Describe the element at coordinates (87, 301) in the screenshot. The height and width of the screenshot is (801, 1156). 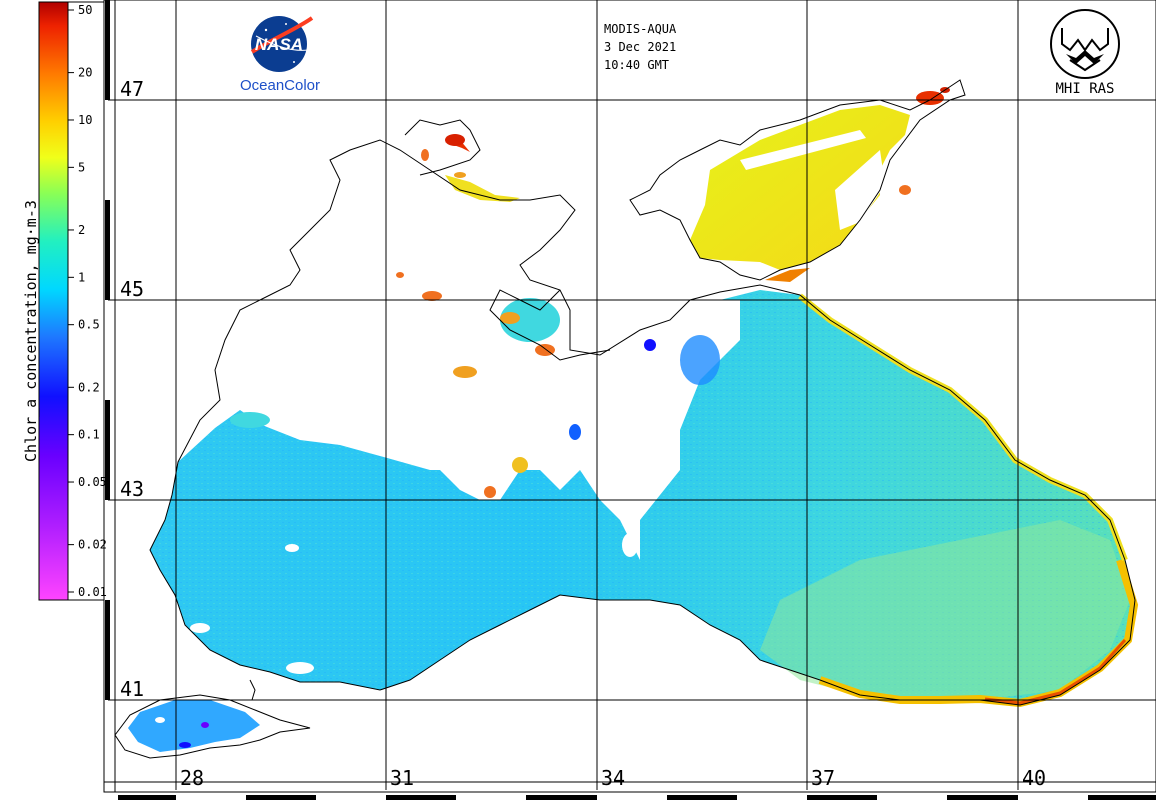
I see `colorbar-ticks: 50 20 10 5 2 1 0.5 0.2 0.1 0.05 0.02 0.01` at that location.